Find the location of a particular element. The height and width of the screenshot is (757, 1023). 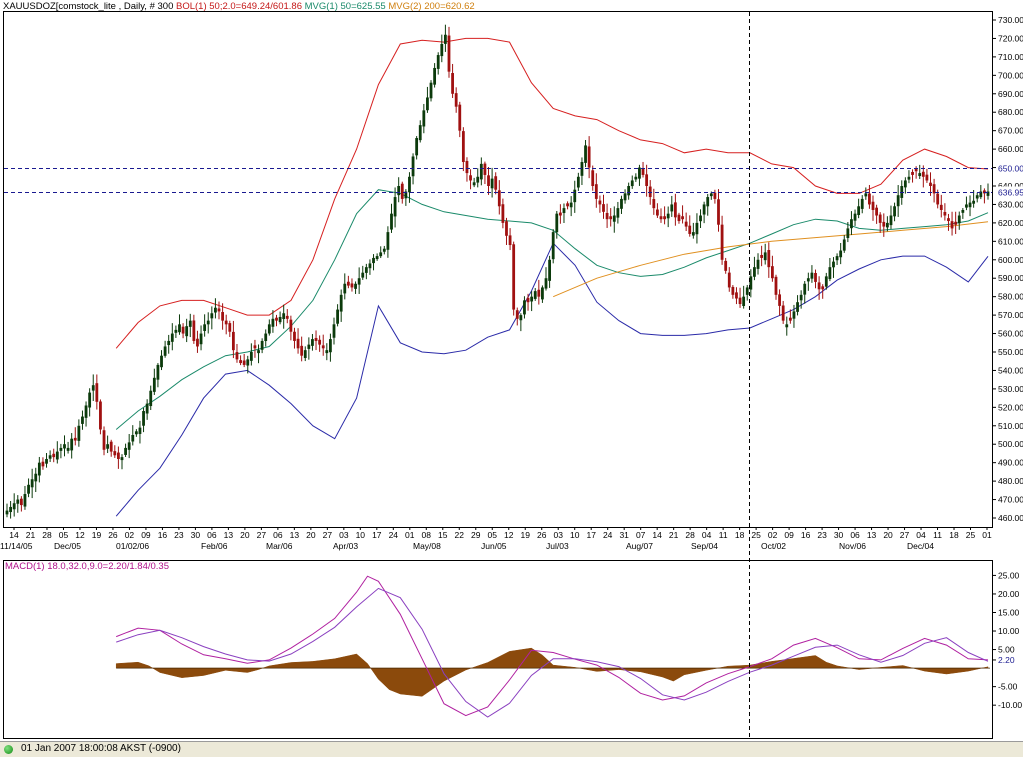

date-month-label: Mar/06 is located at coordinates (279, 546).